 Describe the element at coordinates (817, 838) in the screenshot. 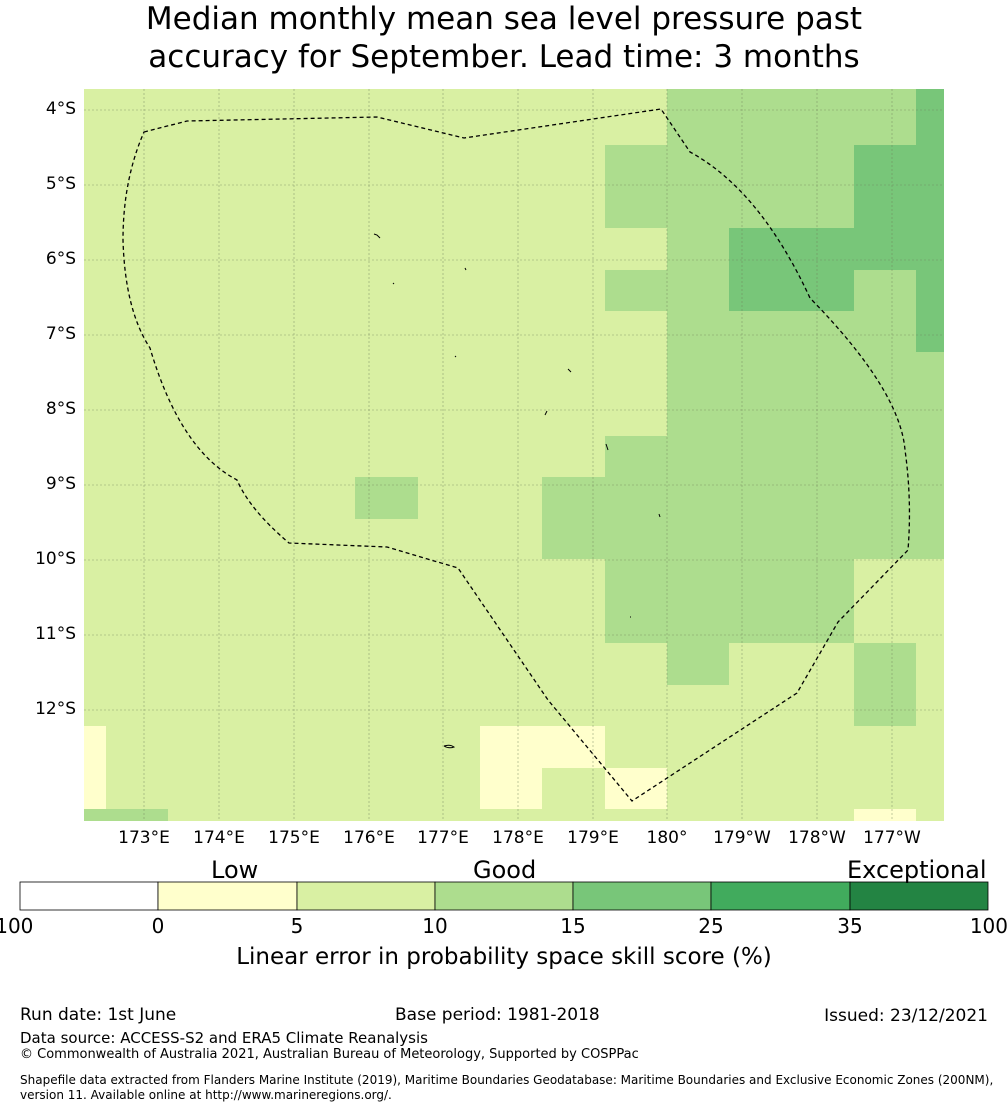

I see `lon-label-178w: 178°W` at that location.